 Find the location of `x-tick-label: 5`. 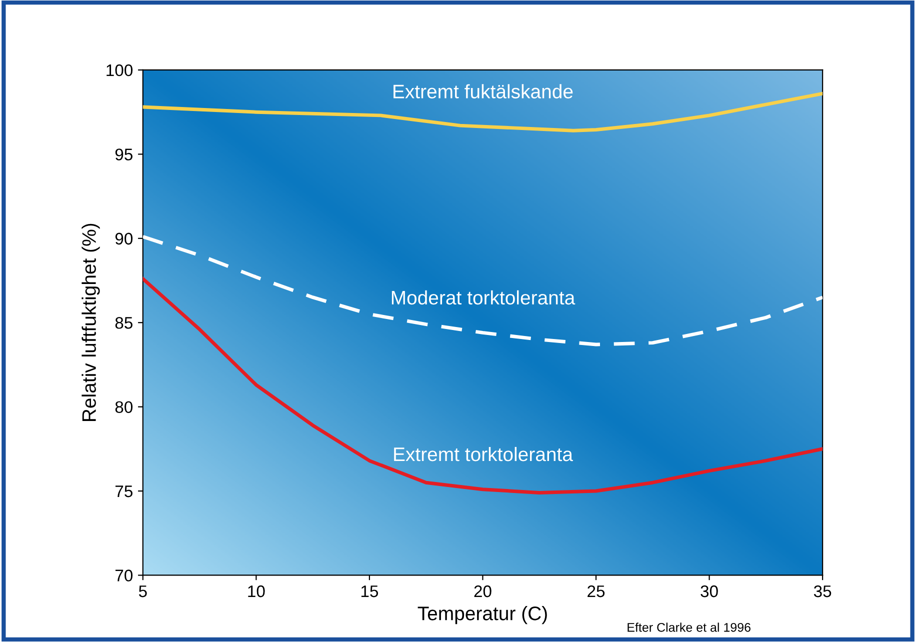

x-tick-label: 5 is located at coordinates (142, 592).